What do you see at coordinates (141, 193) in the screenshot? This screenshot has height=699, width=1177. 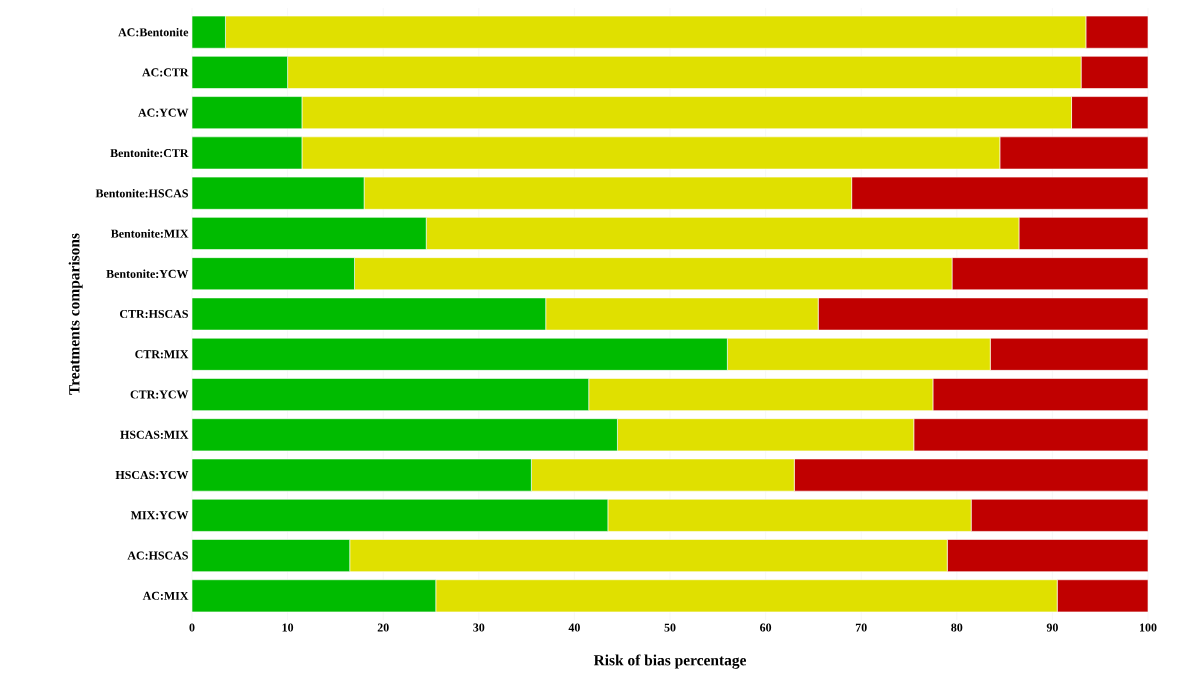 I see `y-tick-label: Bentonite:HSCAS` at bounding box center [141, 193].